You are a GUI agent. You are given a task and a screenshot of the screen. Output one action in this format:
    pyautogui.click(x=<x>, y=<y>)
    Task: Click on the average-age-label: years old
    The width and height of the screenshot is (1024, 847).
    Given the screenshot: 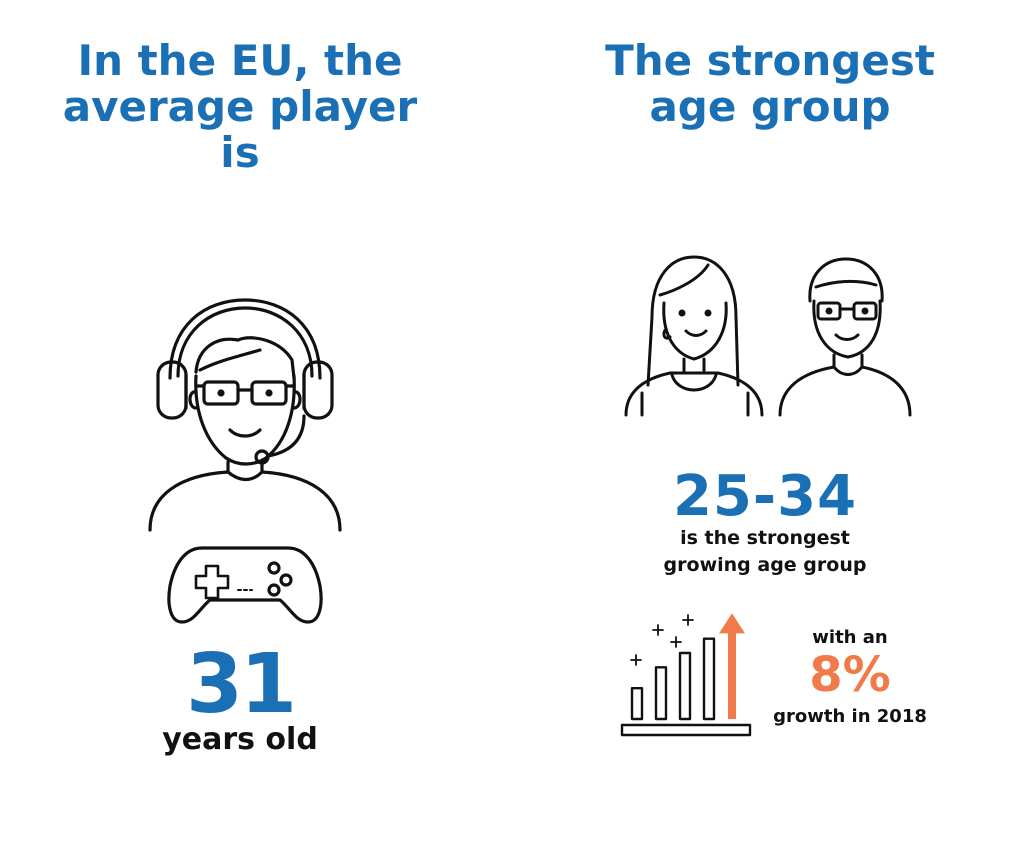 What is the action you would take?
    pyautogui.click(x=240, y=739)
    